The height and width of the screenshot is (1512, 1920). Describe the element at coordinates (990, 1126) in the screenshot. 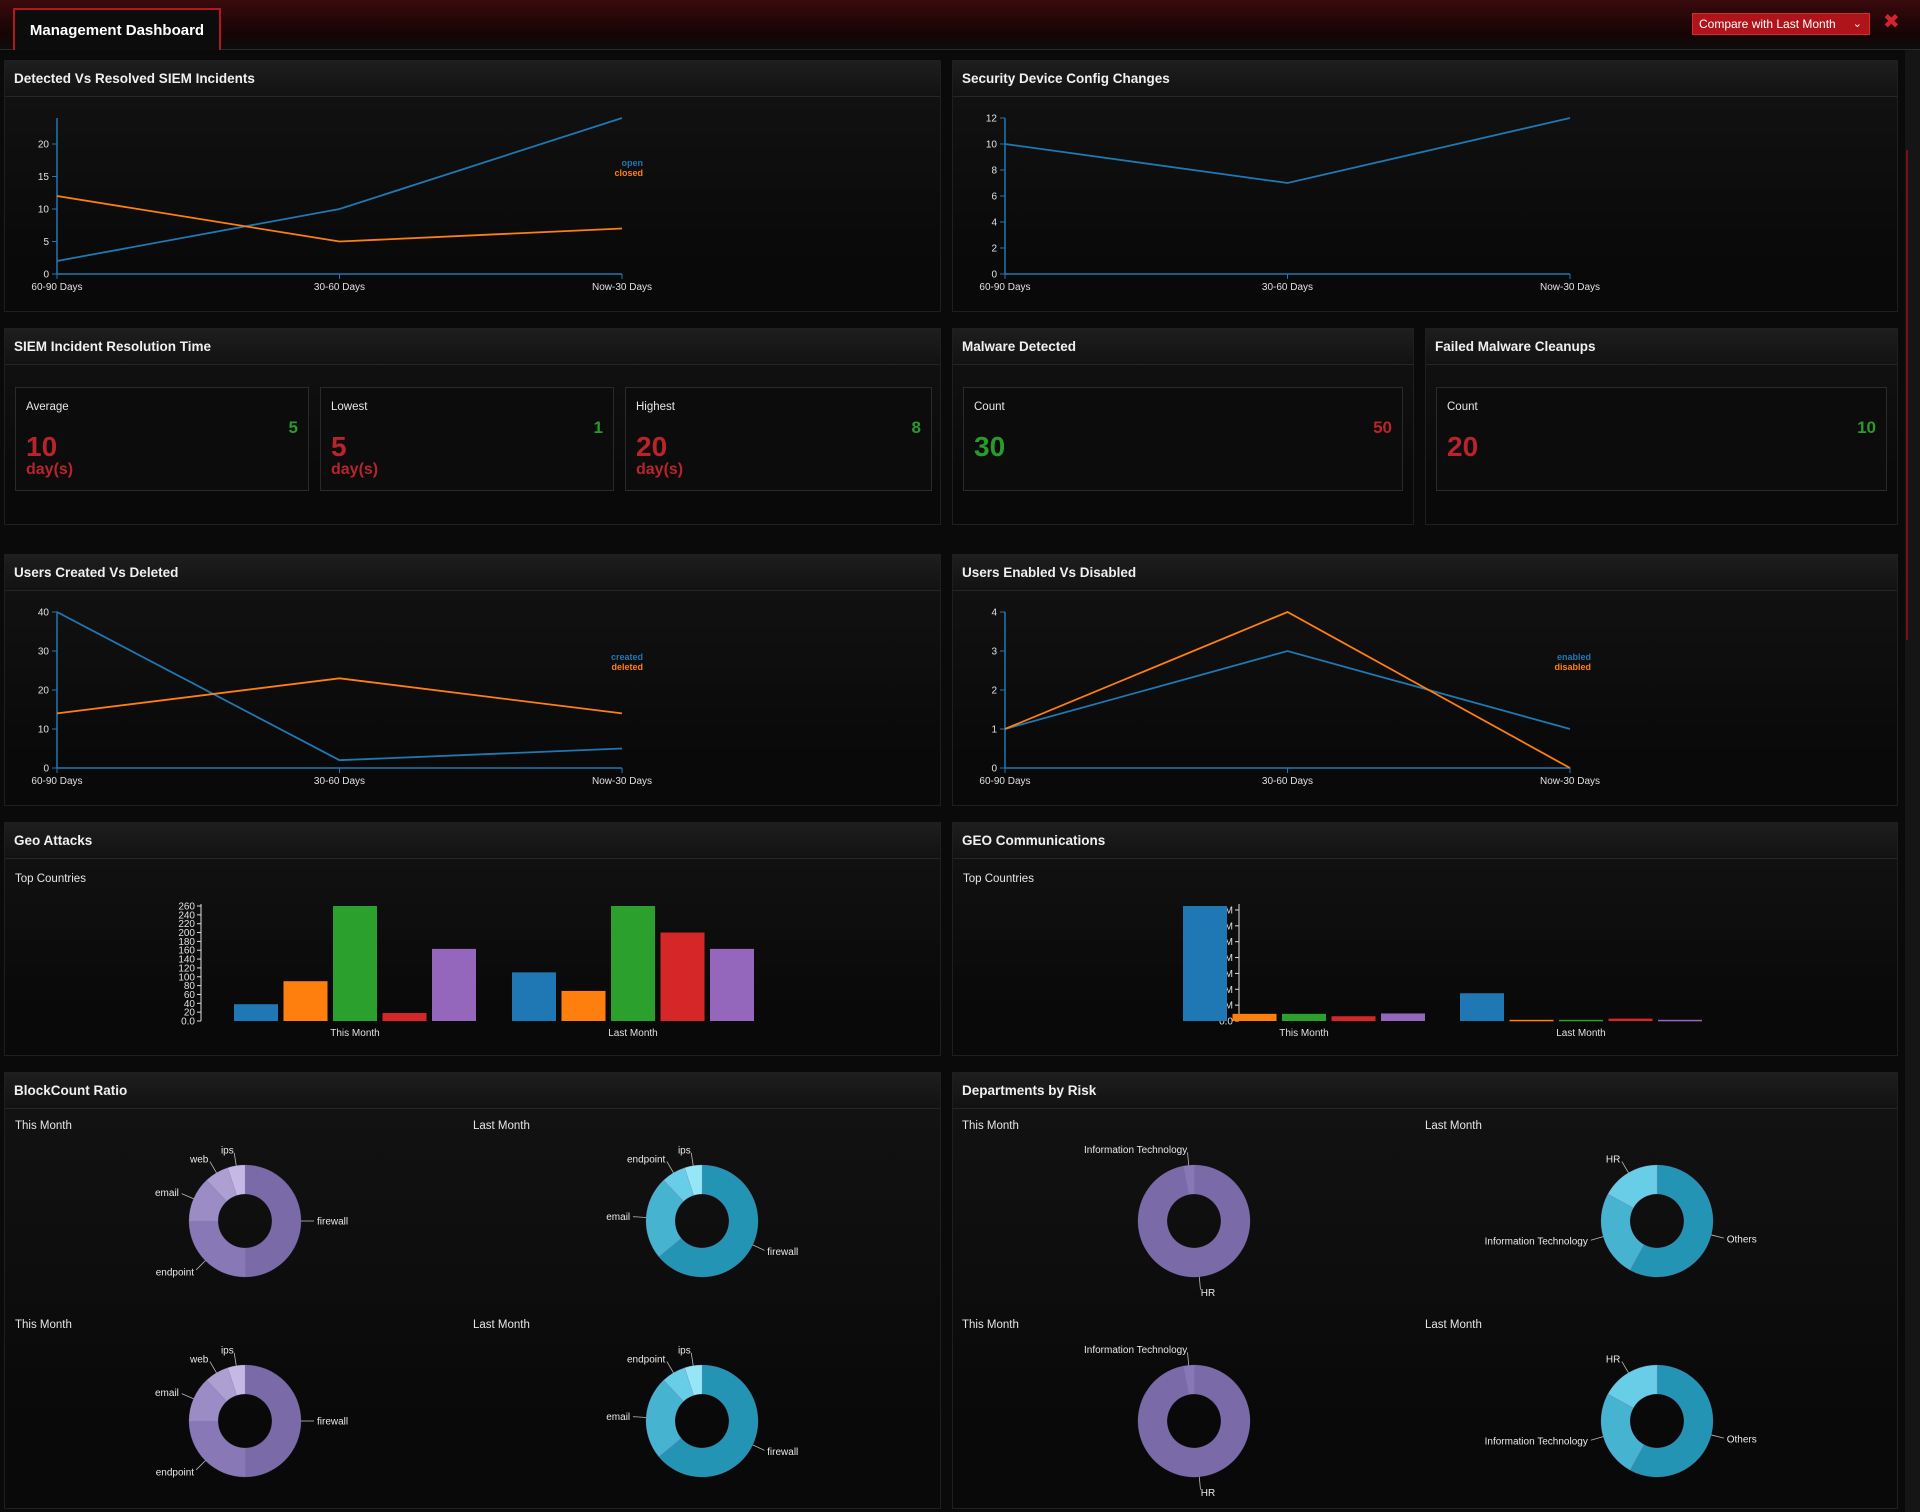

I see `label-this-month: This Month` at that location.